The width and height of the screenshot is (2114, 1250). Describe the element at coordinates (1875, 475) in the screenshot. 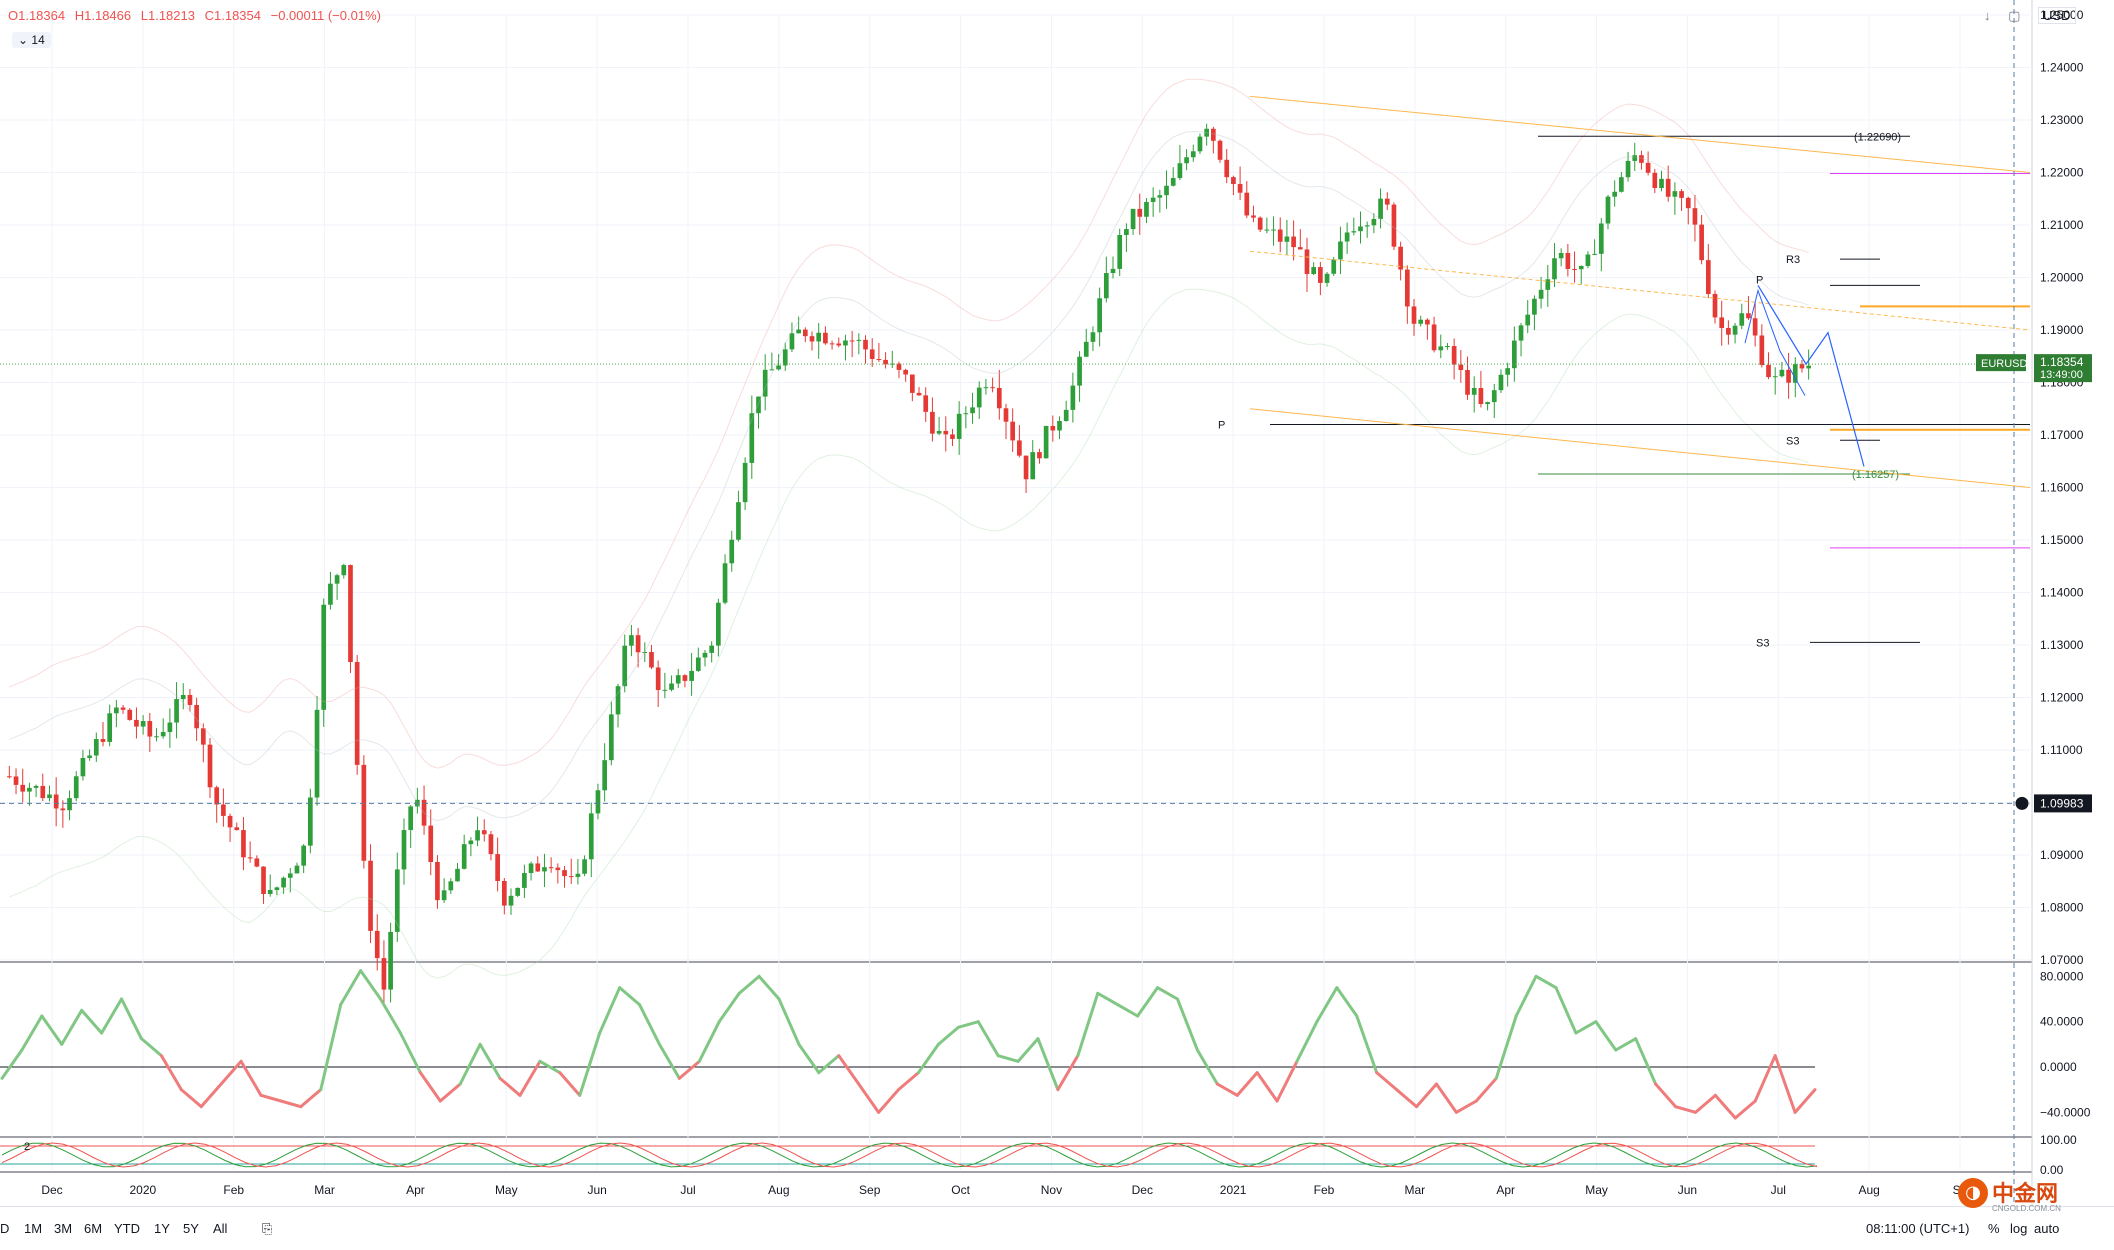

I see `level-label: (1.16257)` at that location.